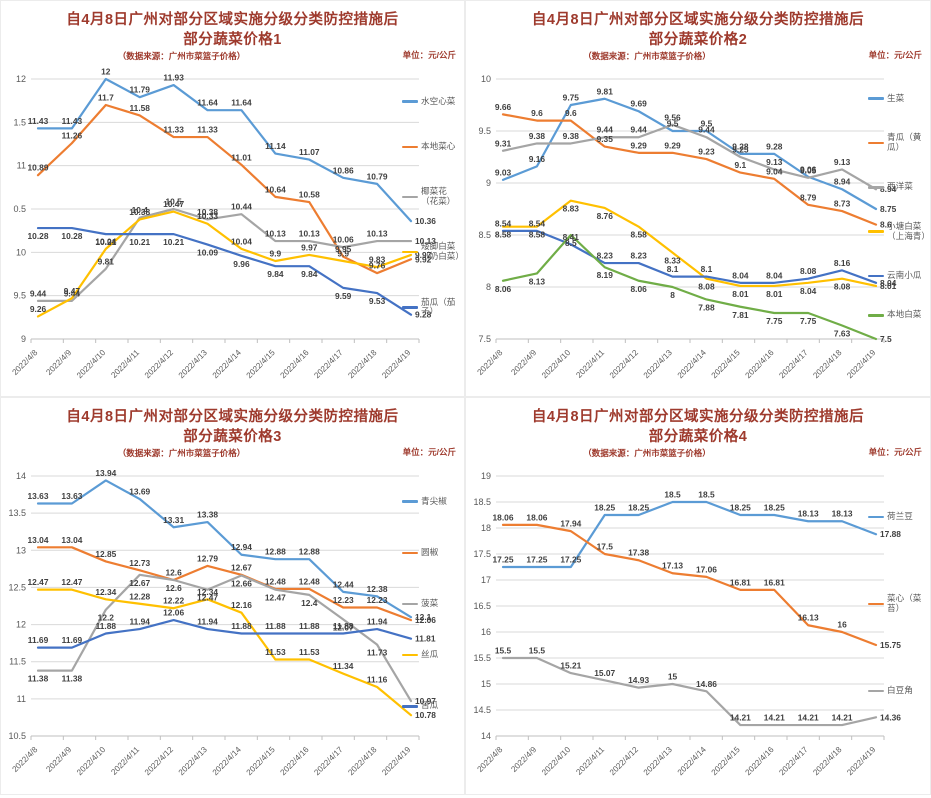  What do you see at coordinates (689, 585) in the screenshot?
I see `series-line-菜心（菜苔）` at bounding box center [689, 585].